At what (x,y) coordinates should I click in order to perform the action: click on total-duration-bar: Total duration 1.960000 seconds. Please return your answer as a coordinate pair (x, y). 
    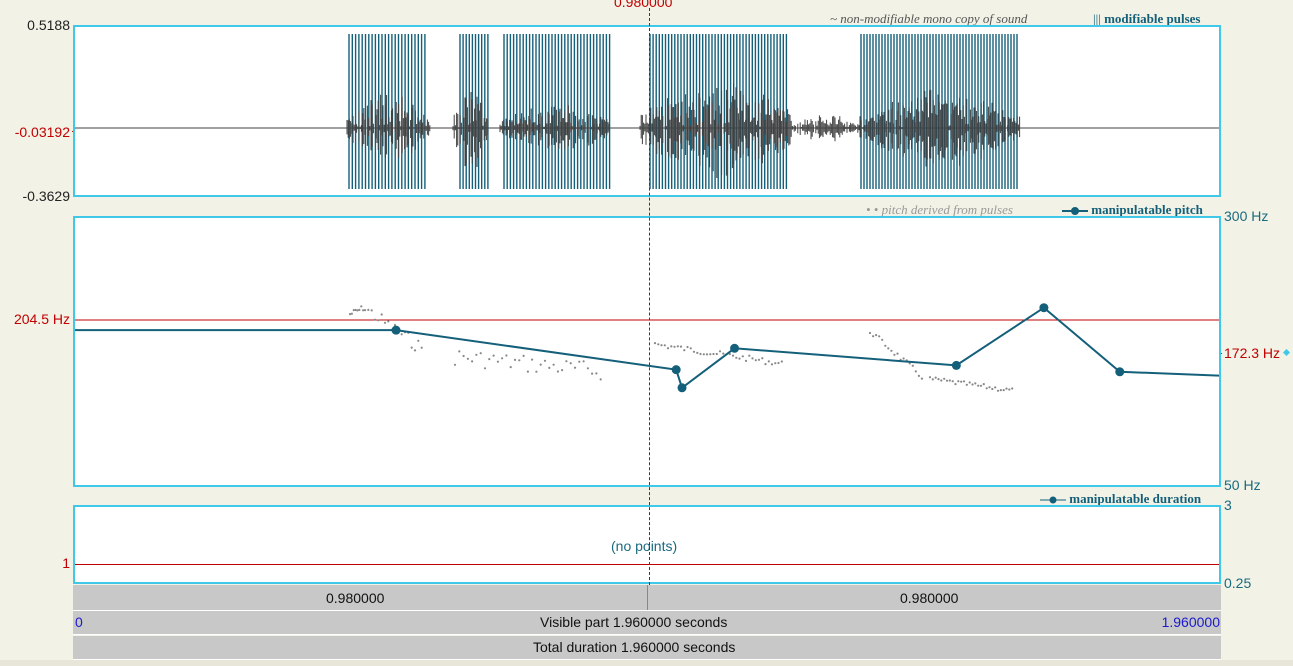
    Looking at the image, I should click on (647, 648).